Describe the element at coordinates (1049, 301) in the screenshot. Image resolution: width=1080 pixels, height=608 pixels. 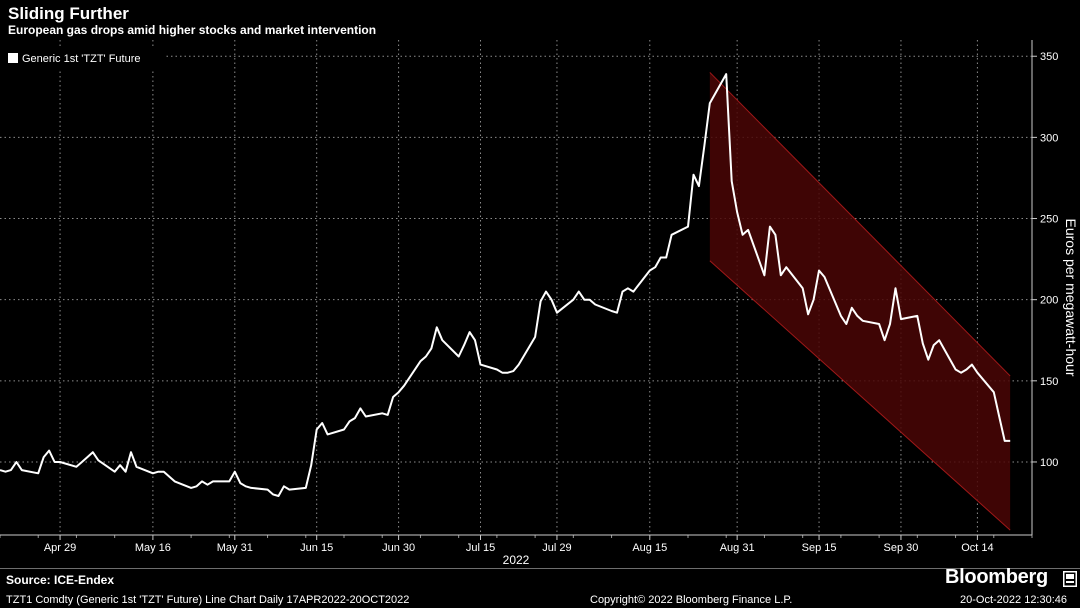
I see `y-tick-label-200: 200` at that location.